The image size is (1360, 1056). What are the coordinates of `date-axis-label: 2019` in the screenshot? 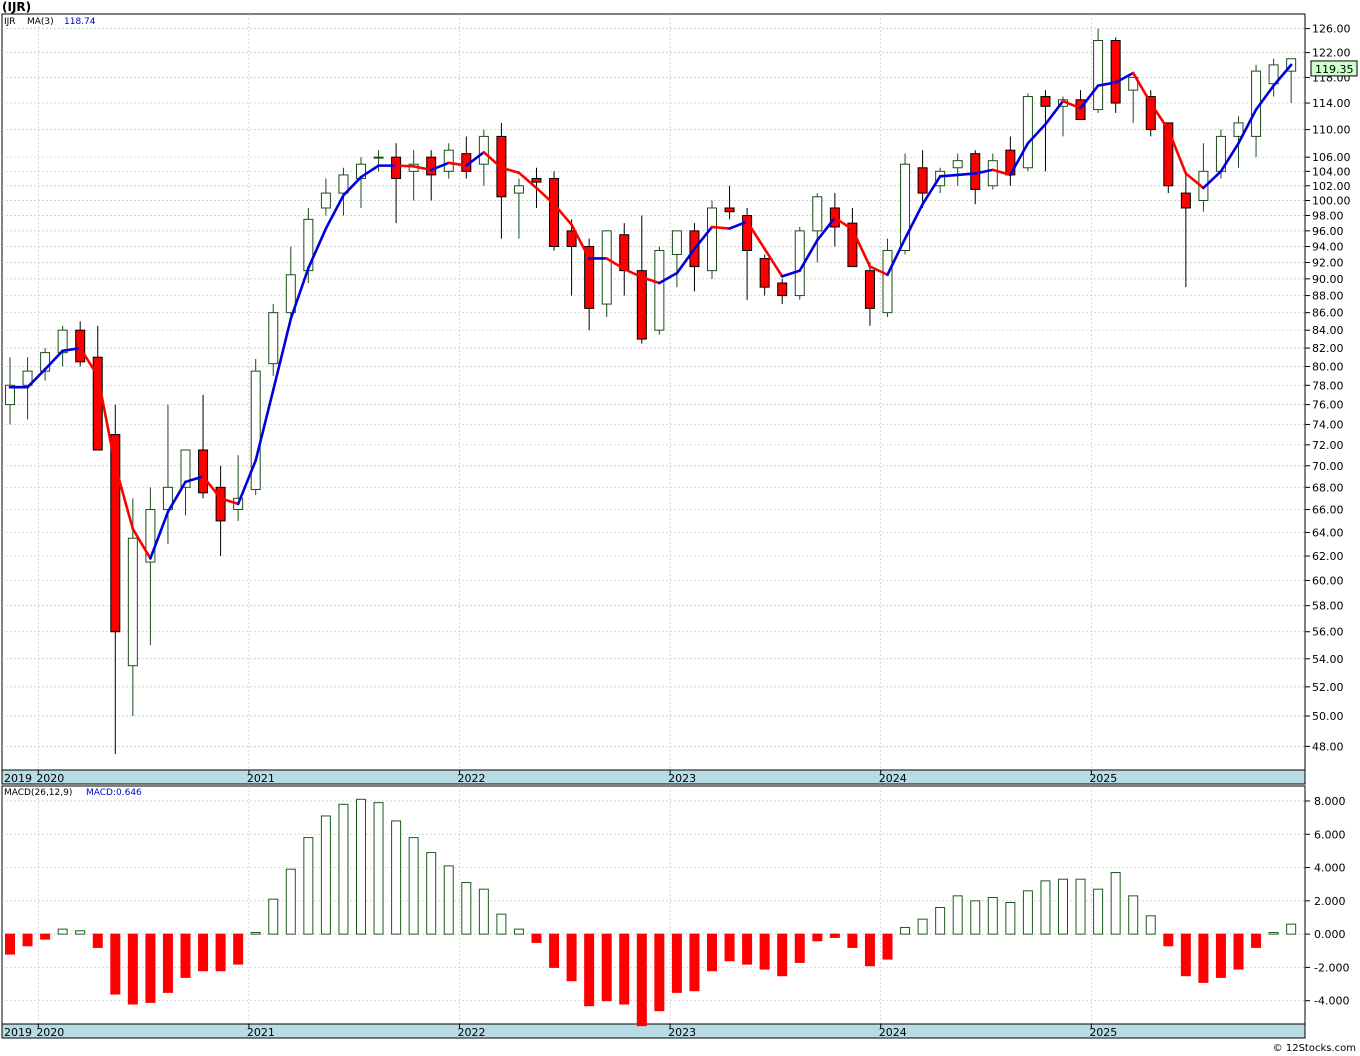 It's located at (18, 778).